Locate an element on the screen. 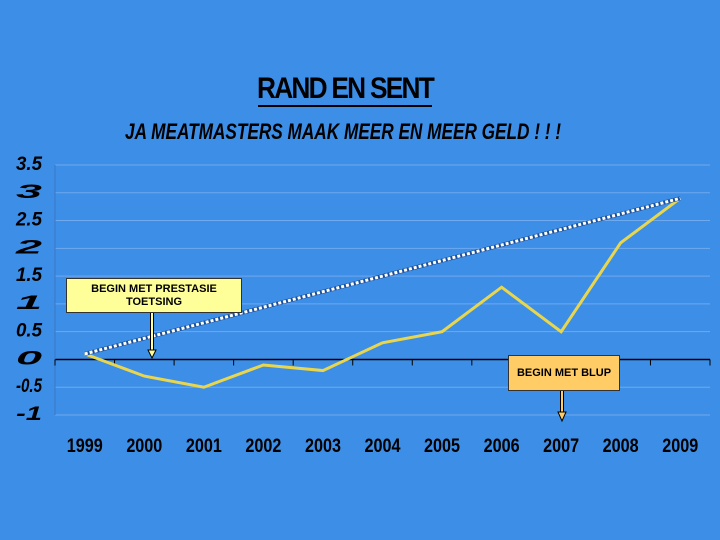 This screenshot has width=720, height=540. y-tick-label: 1 is located at coordinates (29, 303).